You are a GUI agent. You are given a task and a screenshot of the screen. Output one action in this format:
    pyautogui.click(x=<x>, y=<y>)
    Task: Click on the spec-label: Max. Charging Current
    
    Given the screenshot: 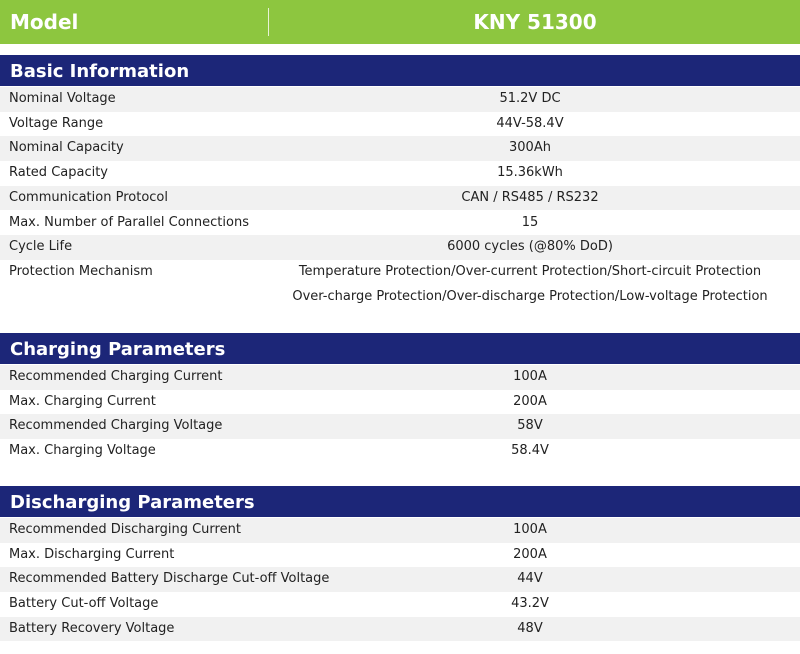 What is the action you would take?
    pyautogui.click(x=82, y=401)
    